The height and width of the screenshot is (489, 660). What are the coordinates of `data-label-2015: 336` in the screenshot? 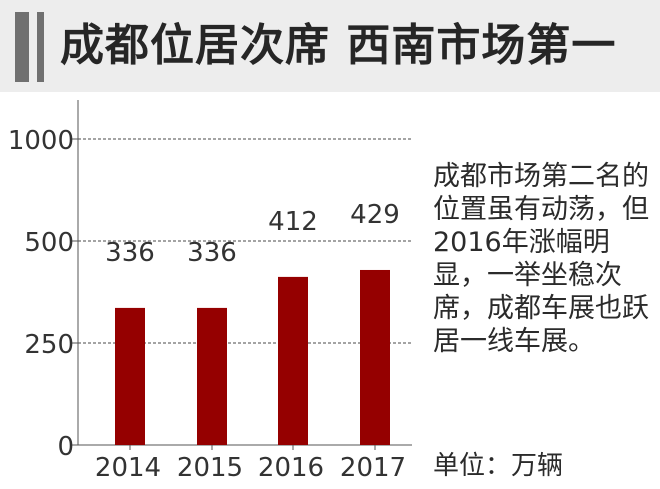 It's located at (212, 253).